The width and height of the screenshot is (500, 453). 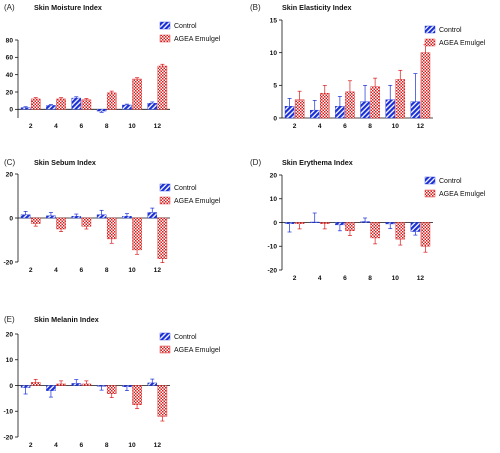 I want to click on y-tick-label: 60, so click(x=10, y=58).